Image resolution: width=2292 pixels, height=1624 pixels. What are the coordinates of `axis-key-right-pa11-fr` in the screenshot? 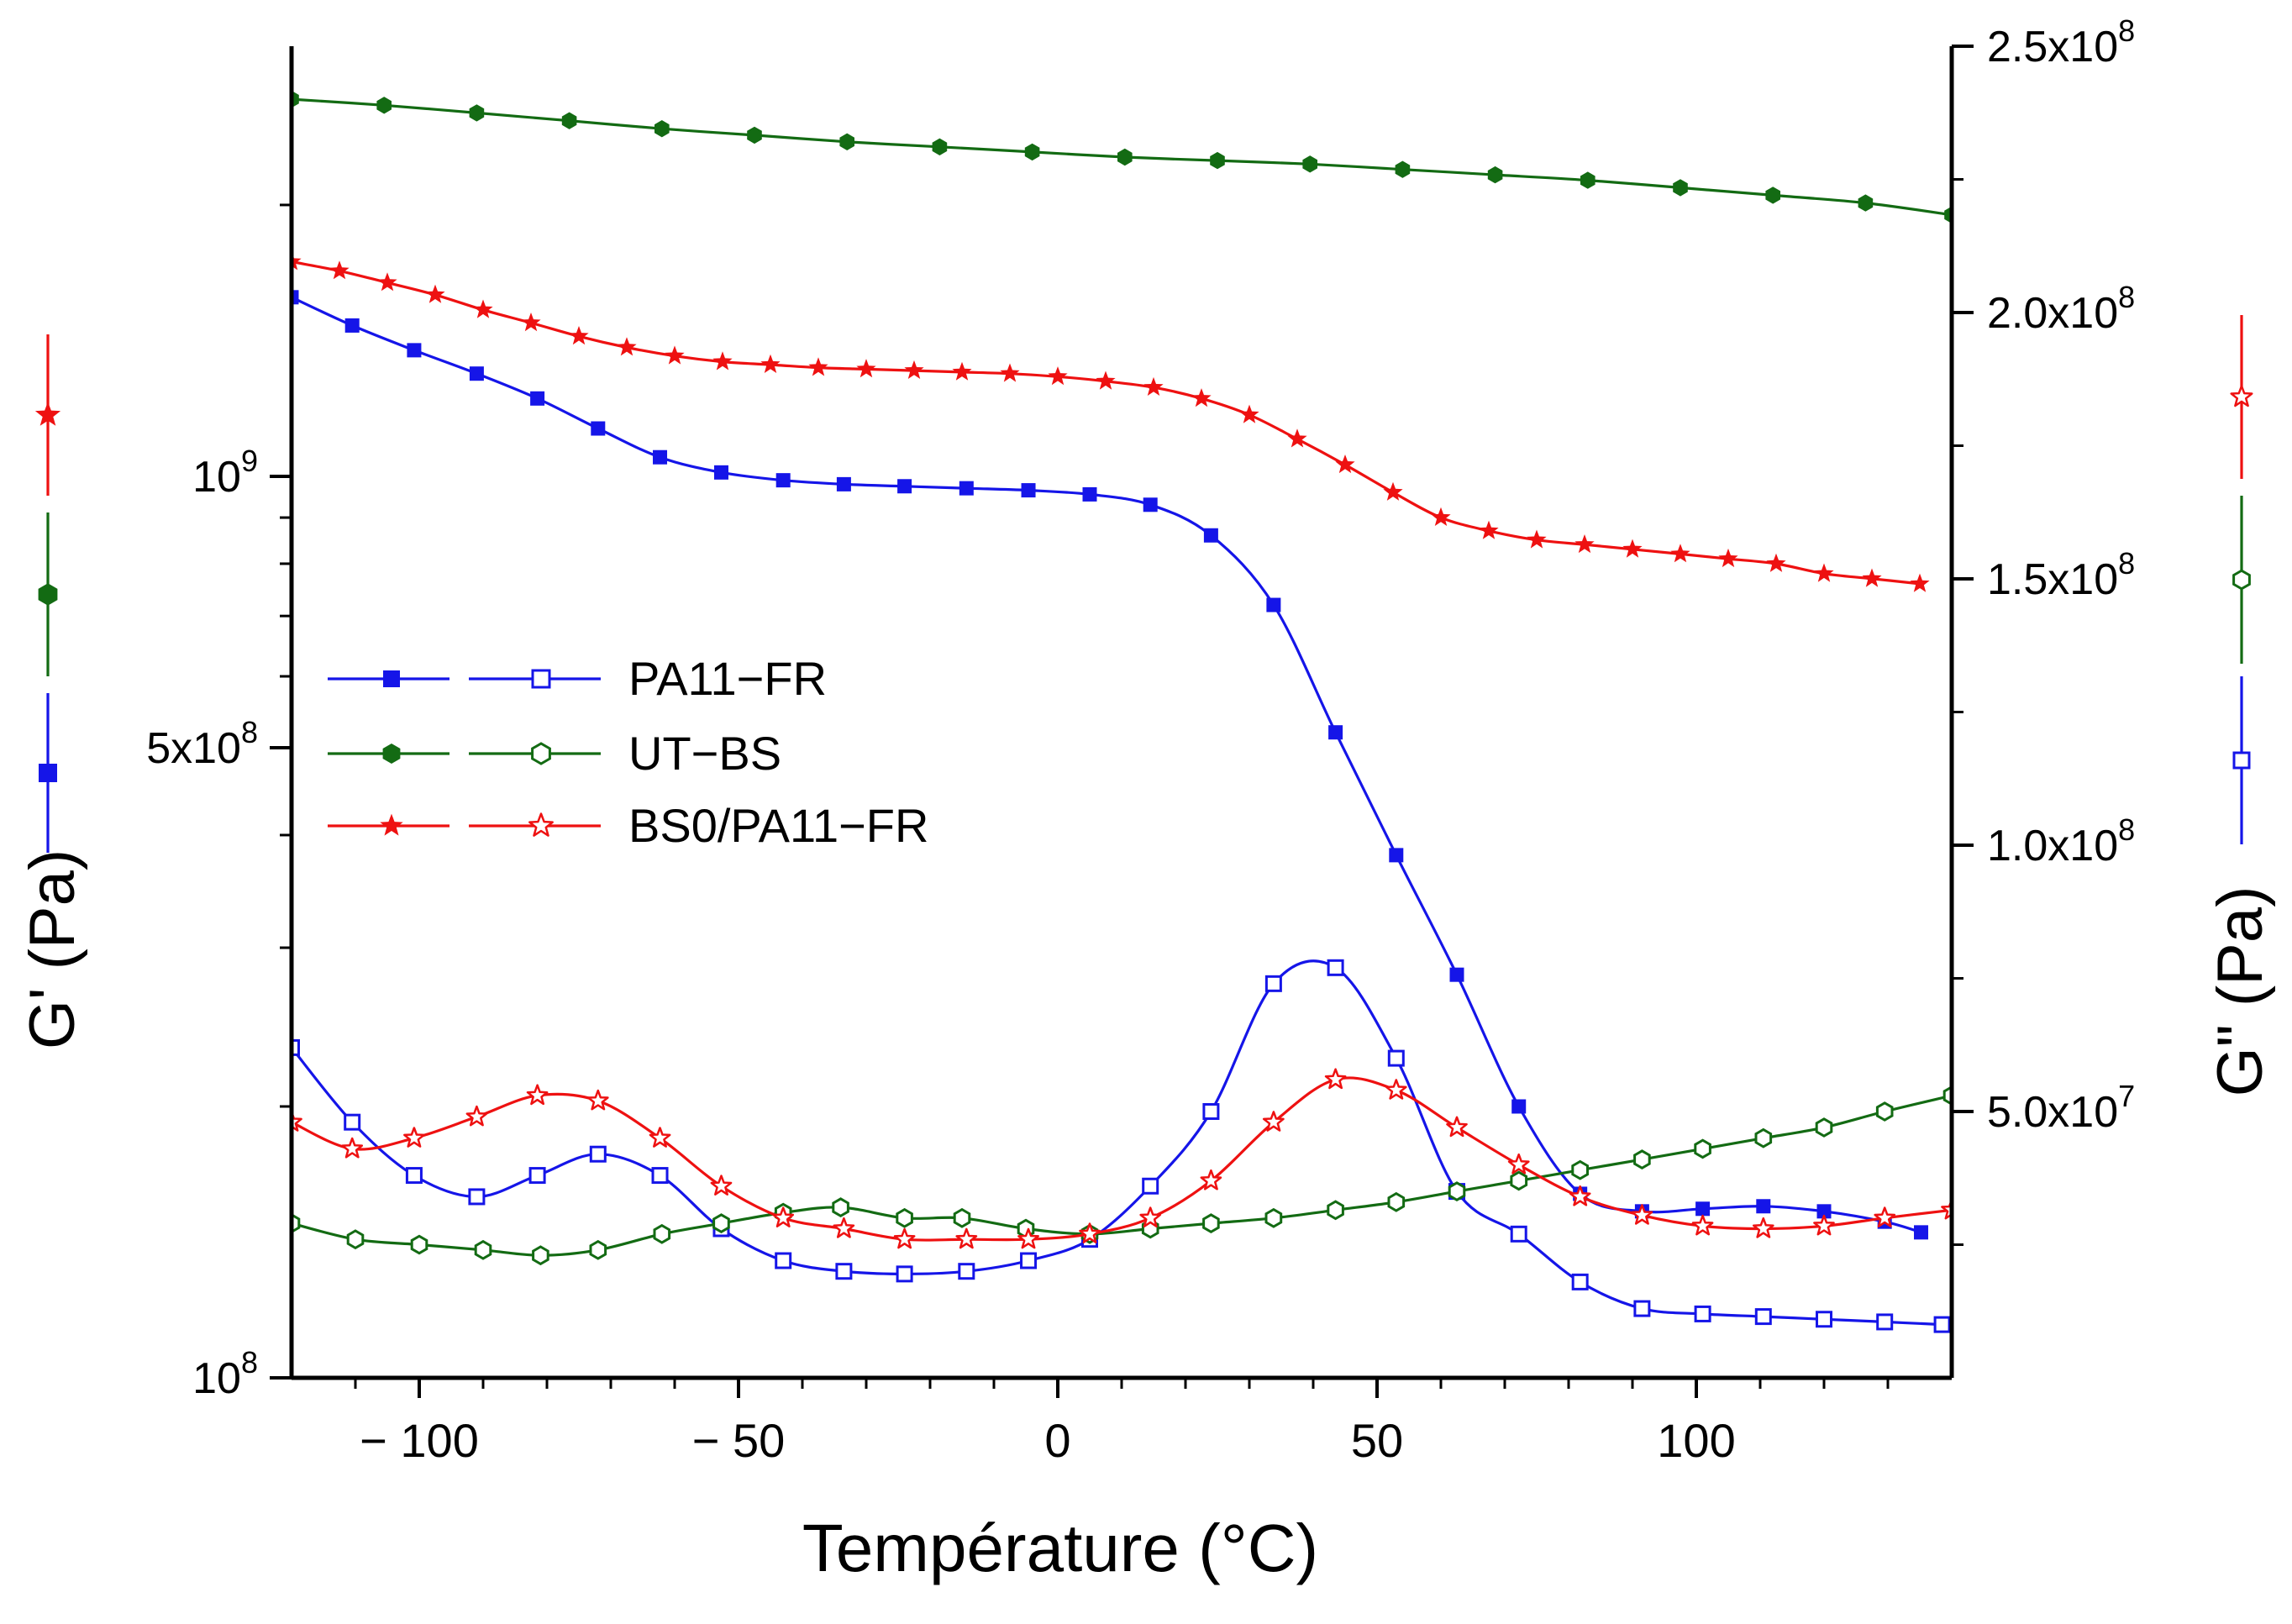 It's located at (2241, 760).